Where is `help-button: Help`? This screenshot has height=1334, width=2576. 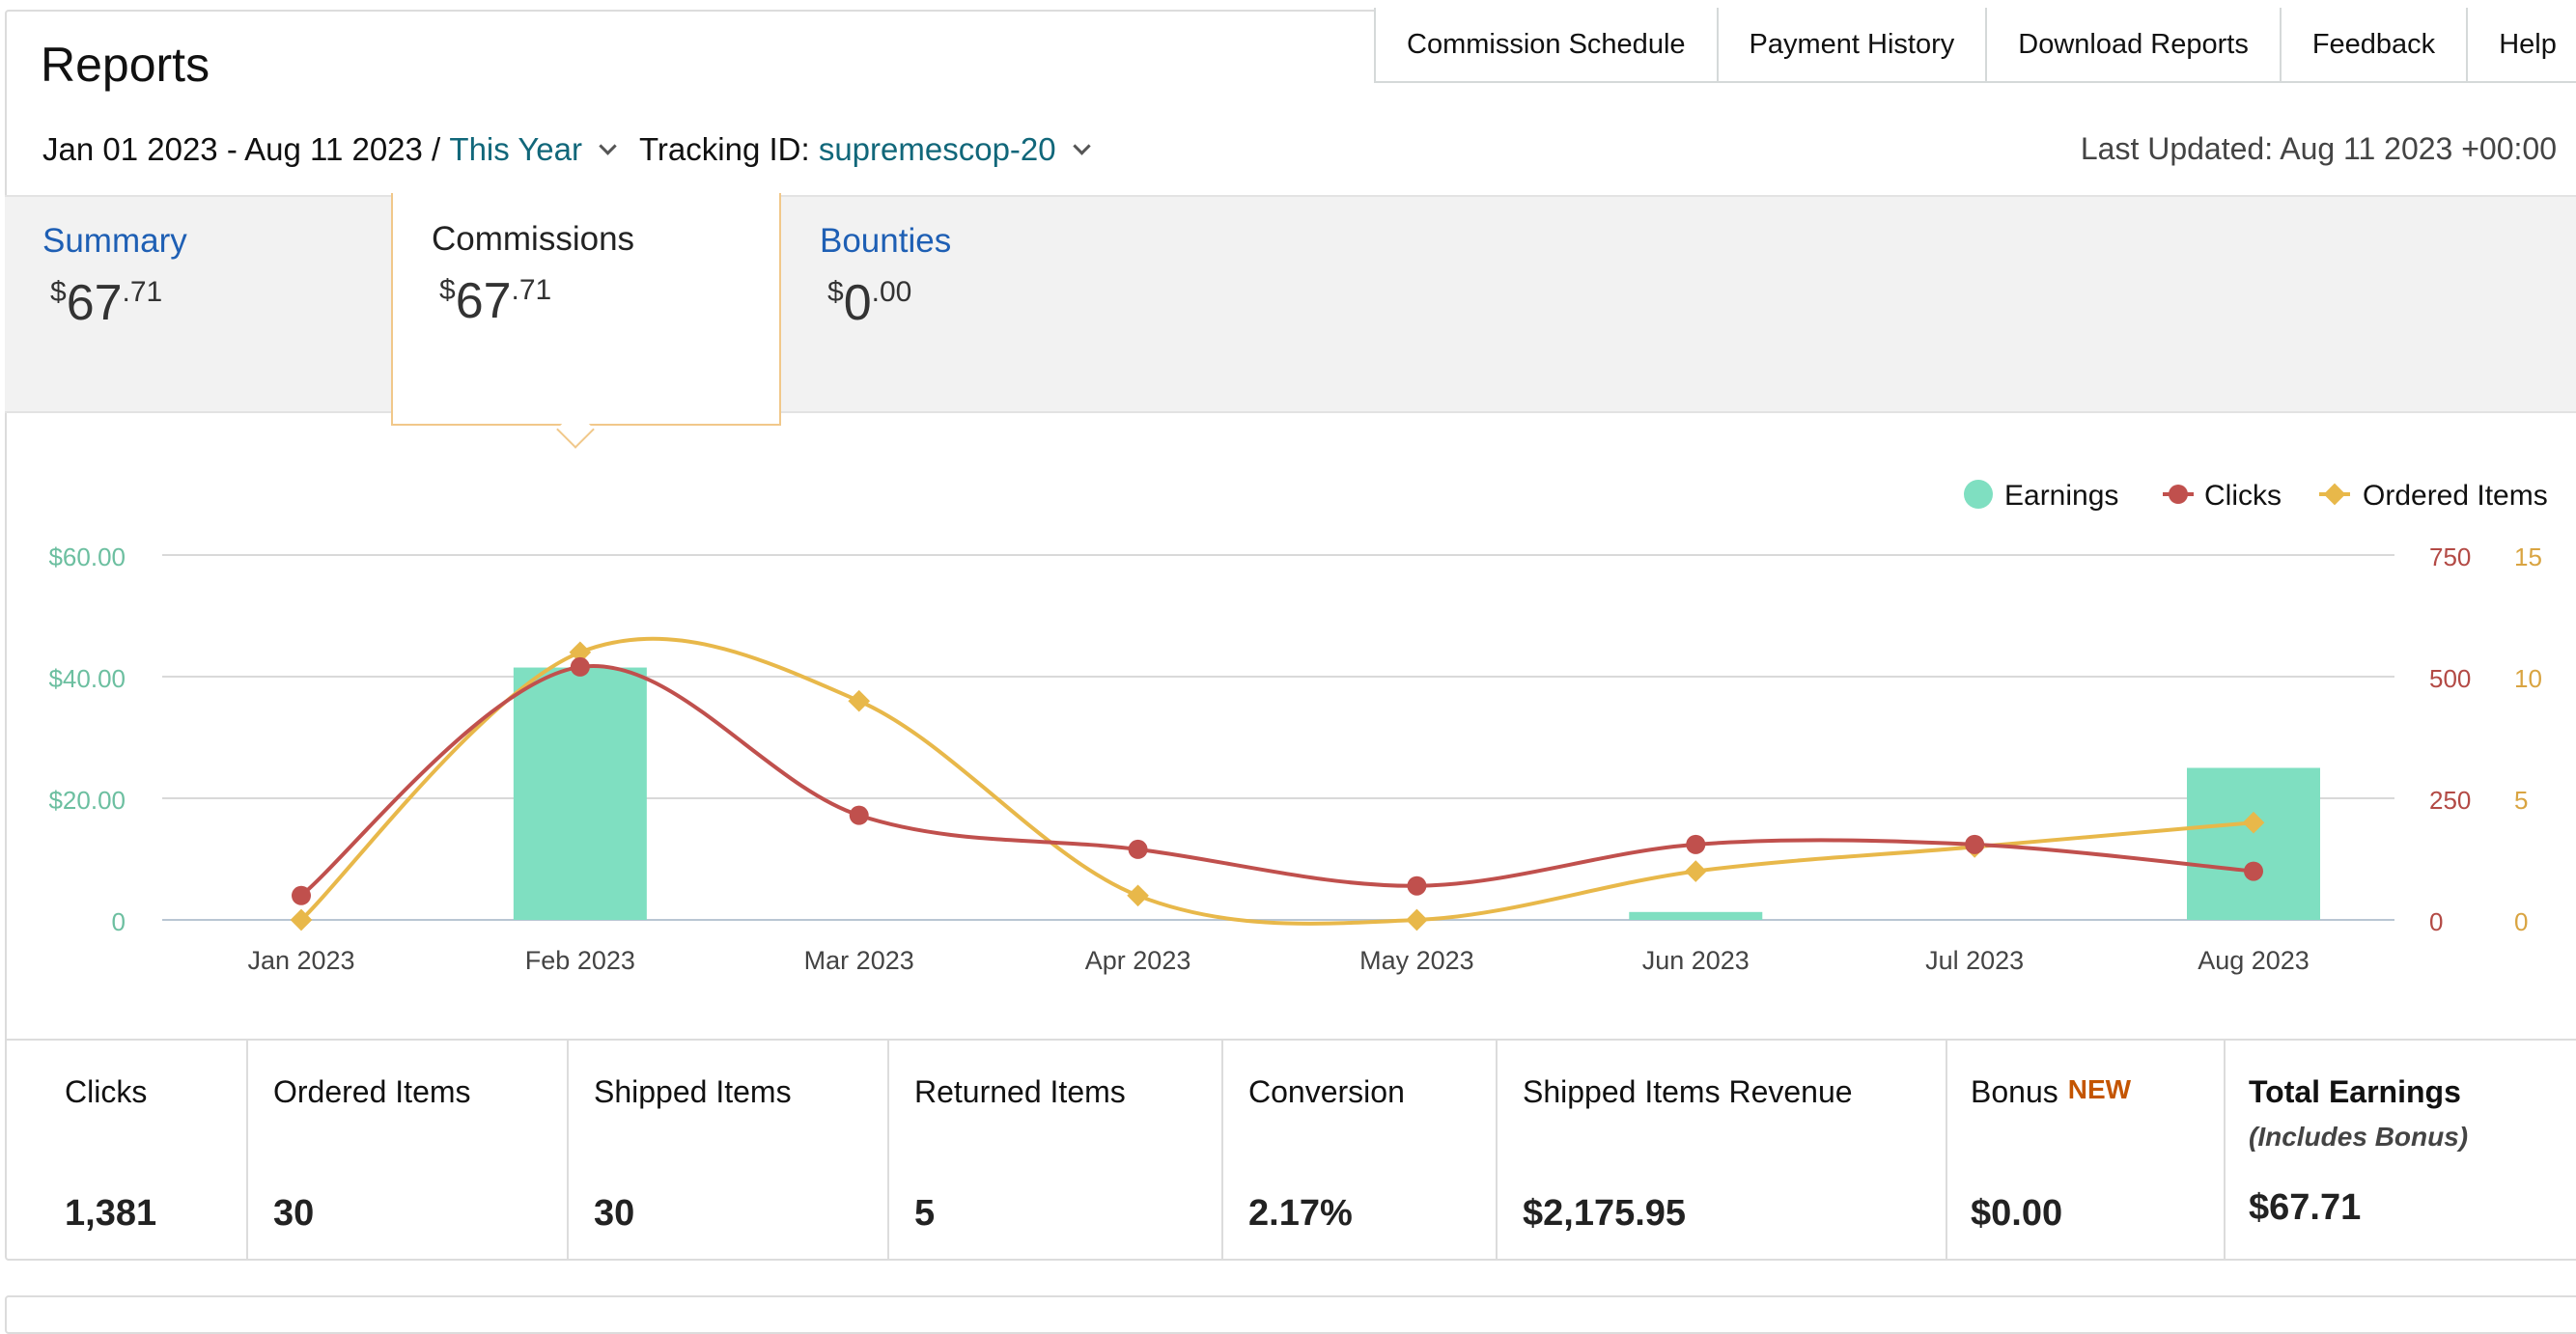
help-button: Help is located at coordinates (2528, 44).